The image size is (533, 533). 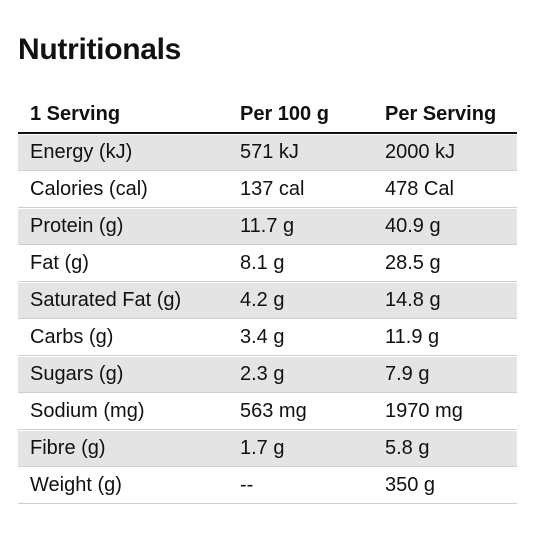 I want to click on row-label: Carbs (g), so click(x=72, y=337).